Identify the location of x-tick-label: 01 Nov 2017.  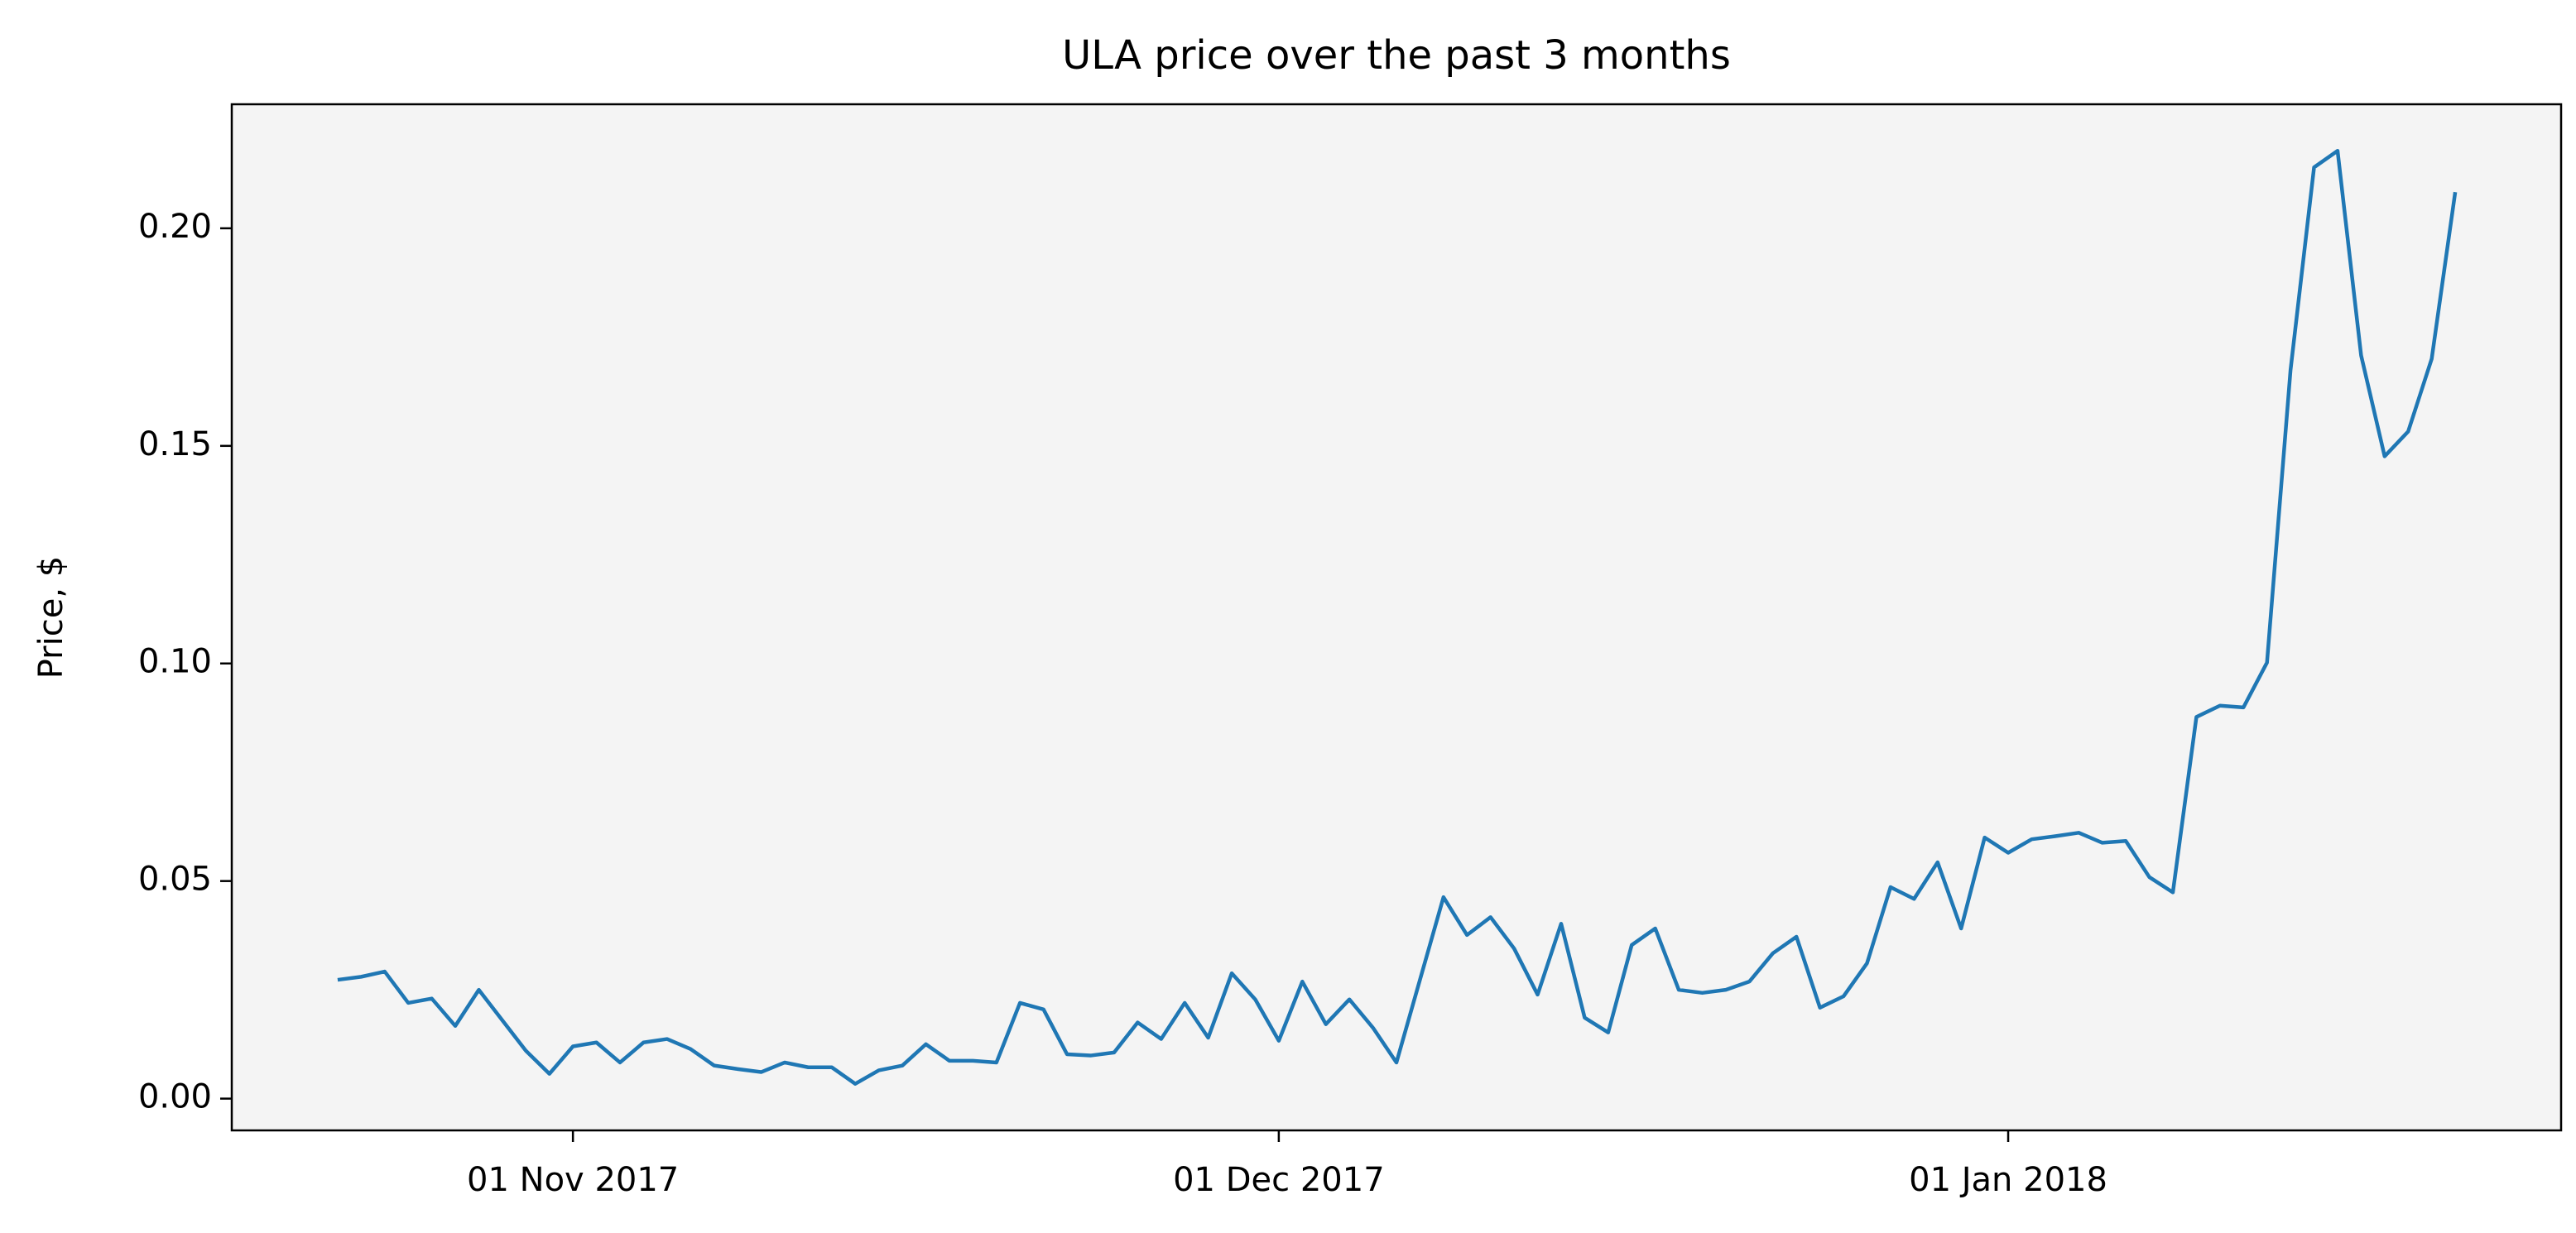
(573, 1180).